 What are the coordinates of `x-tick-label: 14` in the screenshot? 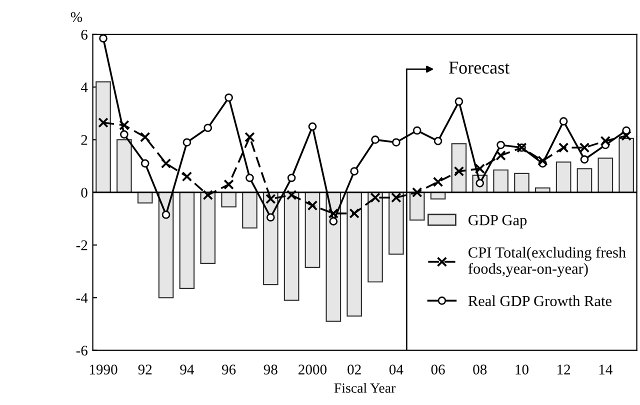 It's located at (605, 369).